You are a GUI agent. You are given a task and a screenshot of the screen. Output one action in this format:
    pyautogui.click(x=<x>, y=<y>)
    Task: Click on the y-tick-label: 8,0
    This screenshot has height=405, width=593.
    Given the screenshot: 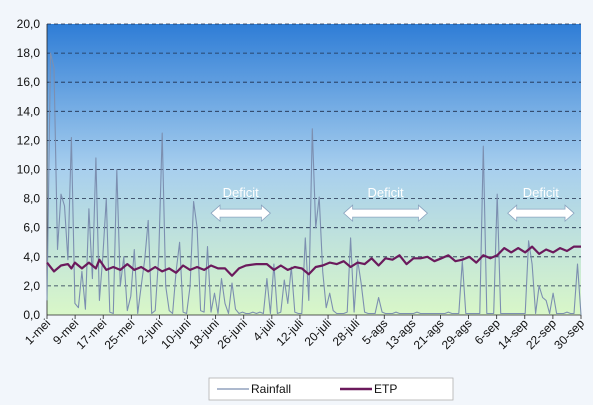 What is the action you would take?
    pyautogui.click(x=31, y=199)
    